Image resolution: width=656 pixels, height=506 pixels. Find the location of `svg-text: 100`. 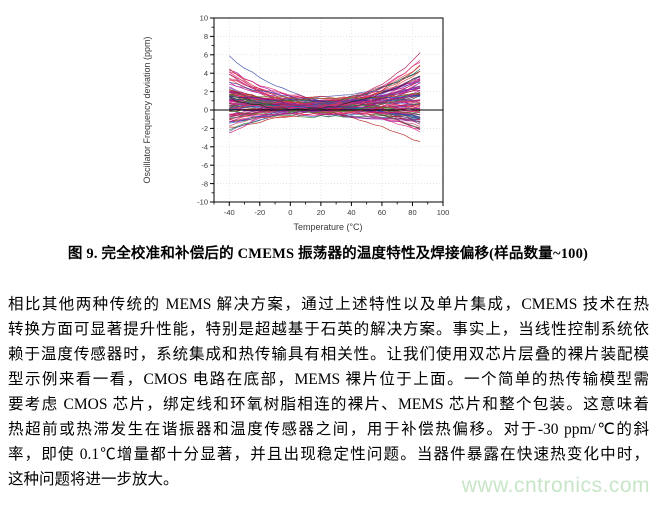

svg-text: 100 is located at coordinates (443, 212).